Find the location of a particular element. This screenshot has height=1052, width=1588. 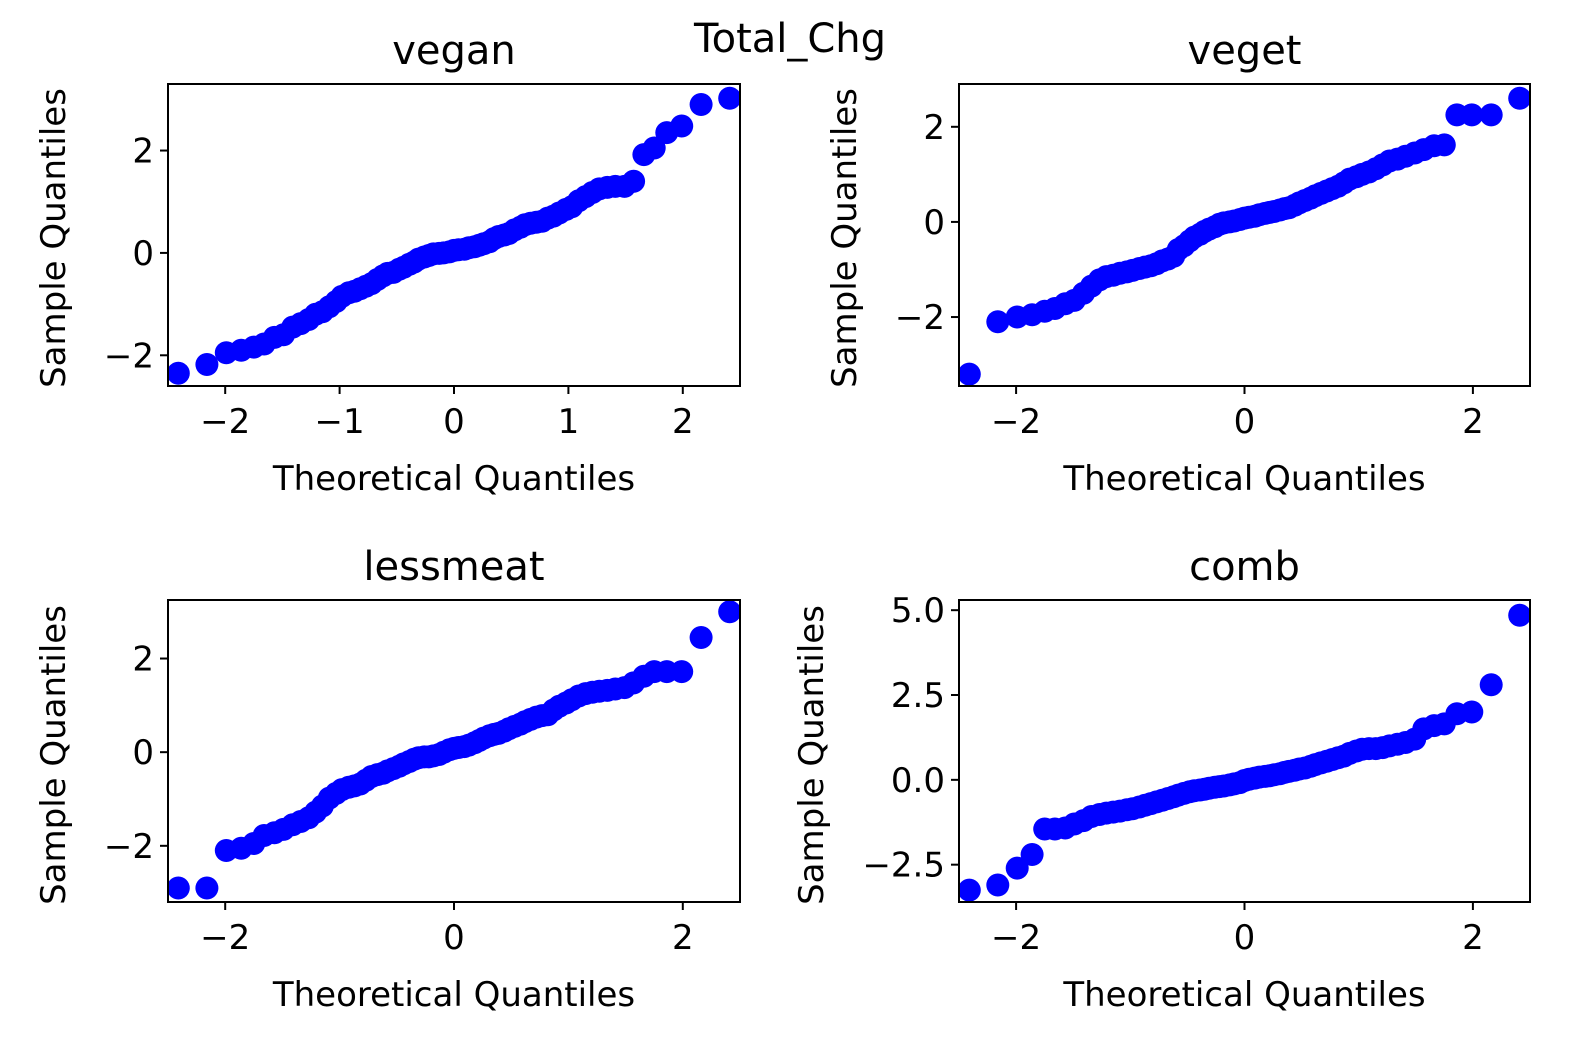

y-tick-label: −2.5 is located at coordinates (903, 866).